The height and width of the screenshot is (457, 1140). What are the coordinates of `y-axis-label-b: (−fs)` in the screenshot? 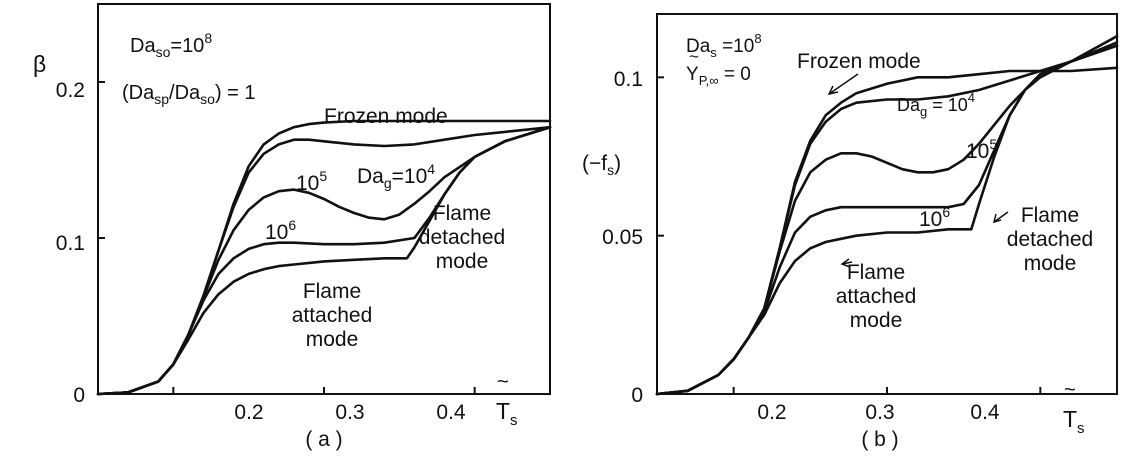 It's located at (601, 165).